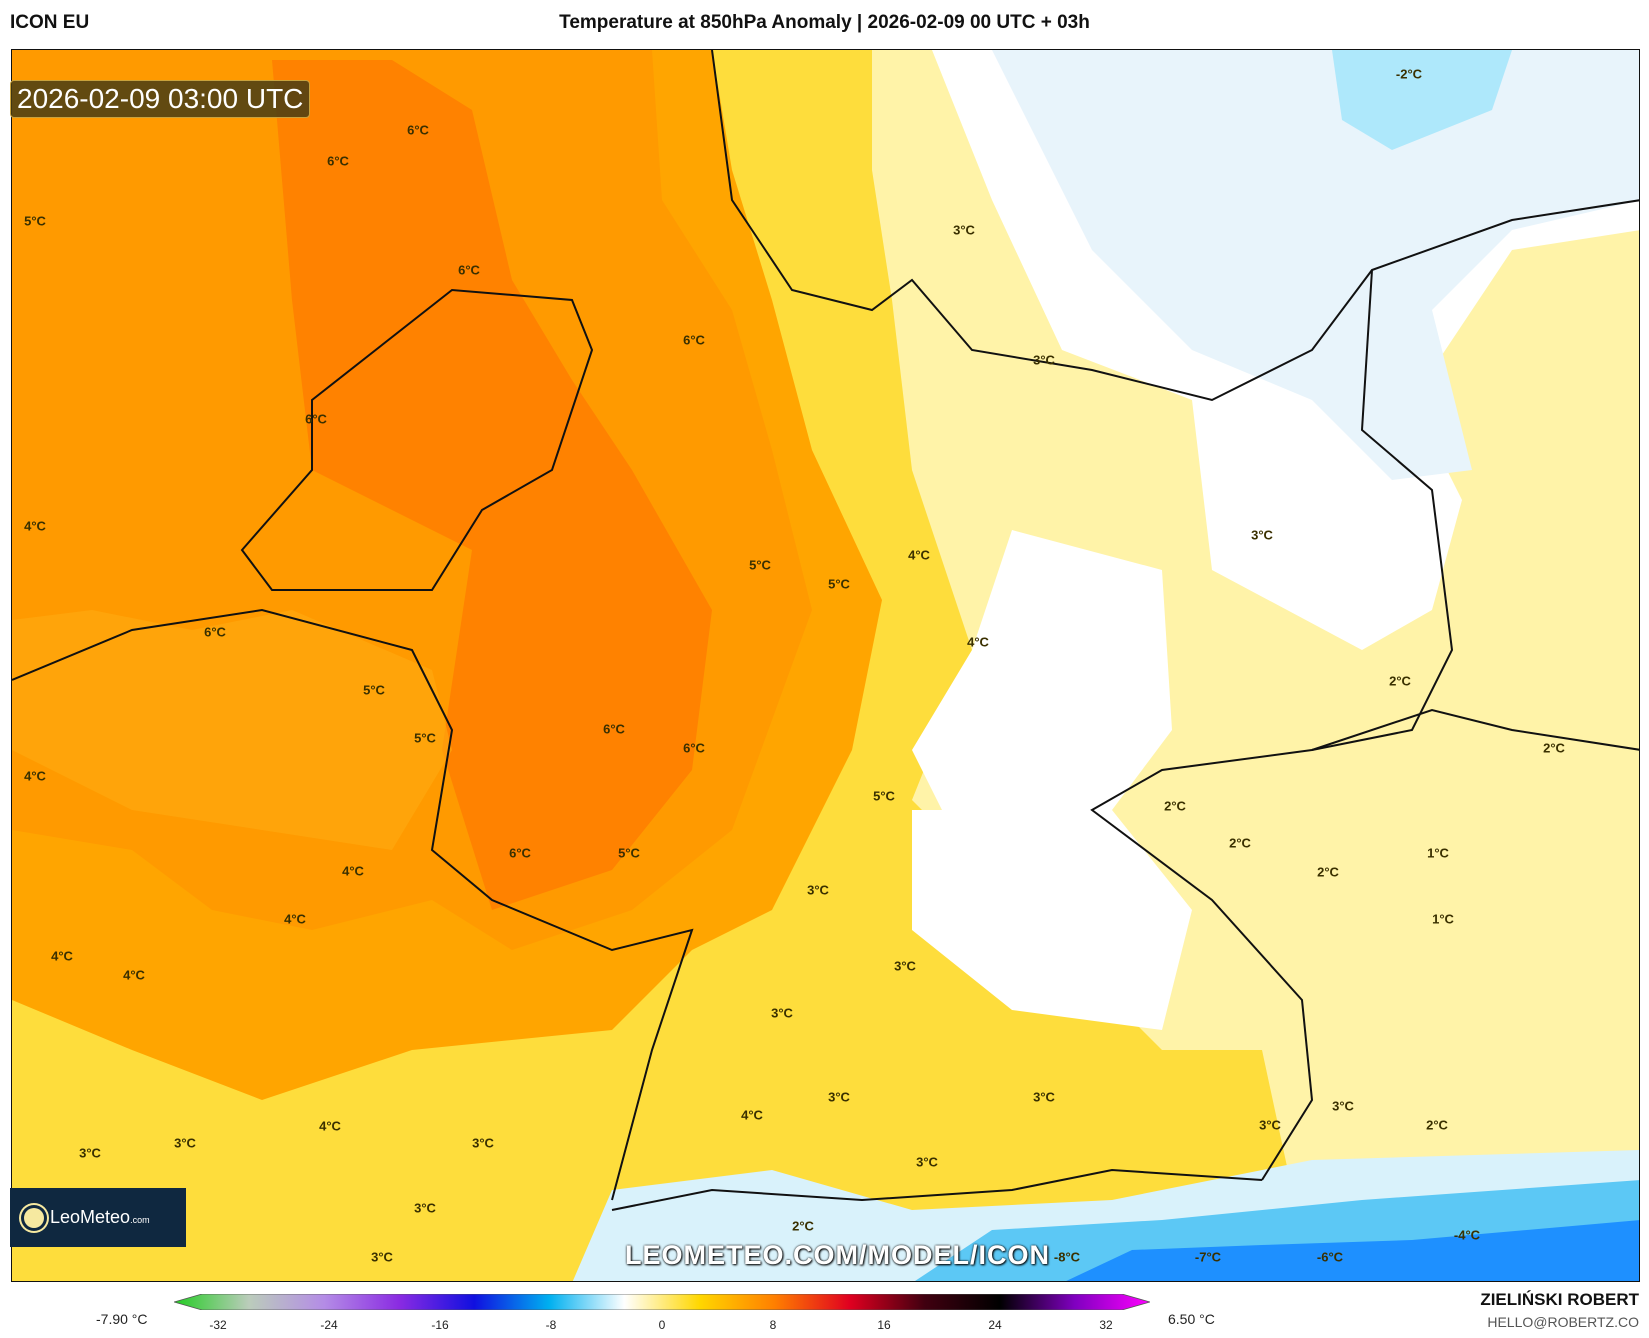  Describe the element at coordinates (551, 1325) in the screenshot. I see `colorbar-tick: -8` at that location.